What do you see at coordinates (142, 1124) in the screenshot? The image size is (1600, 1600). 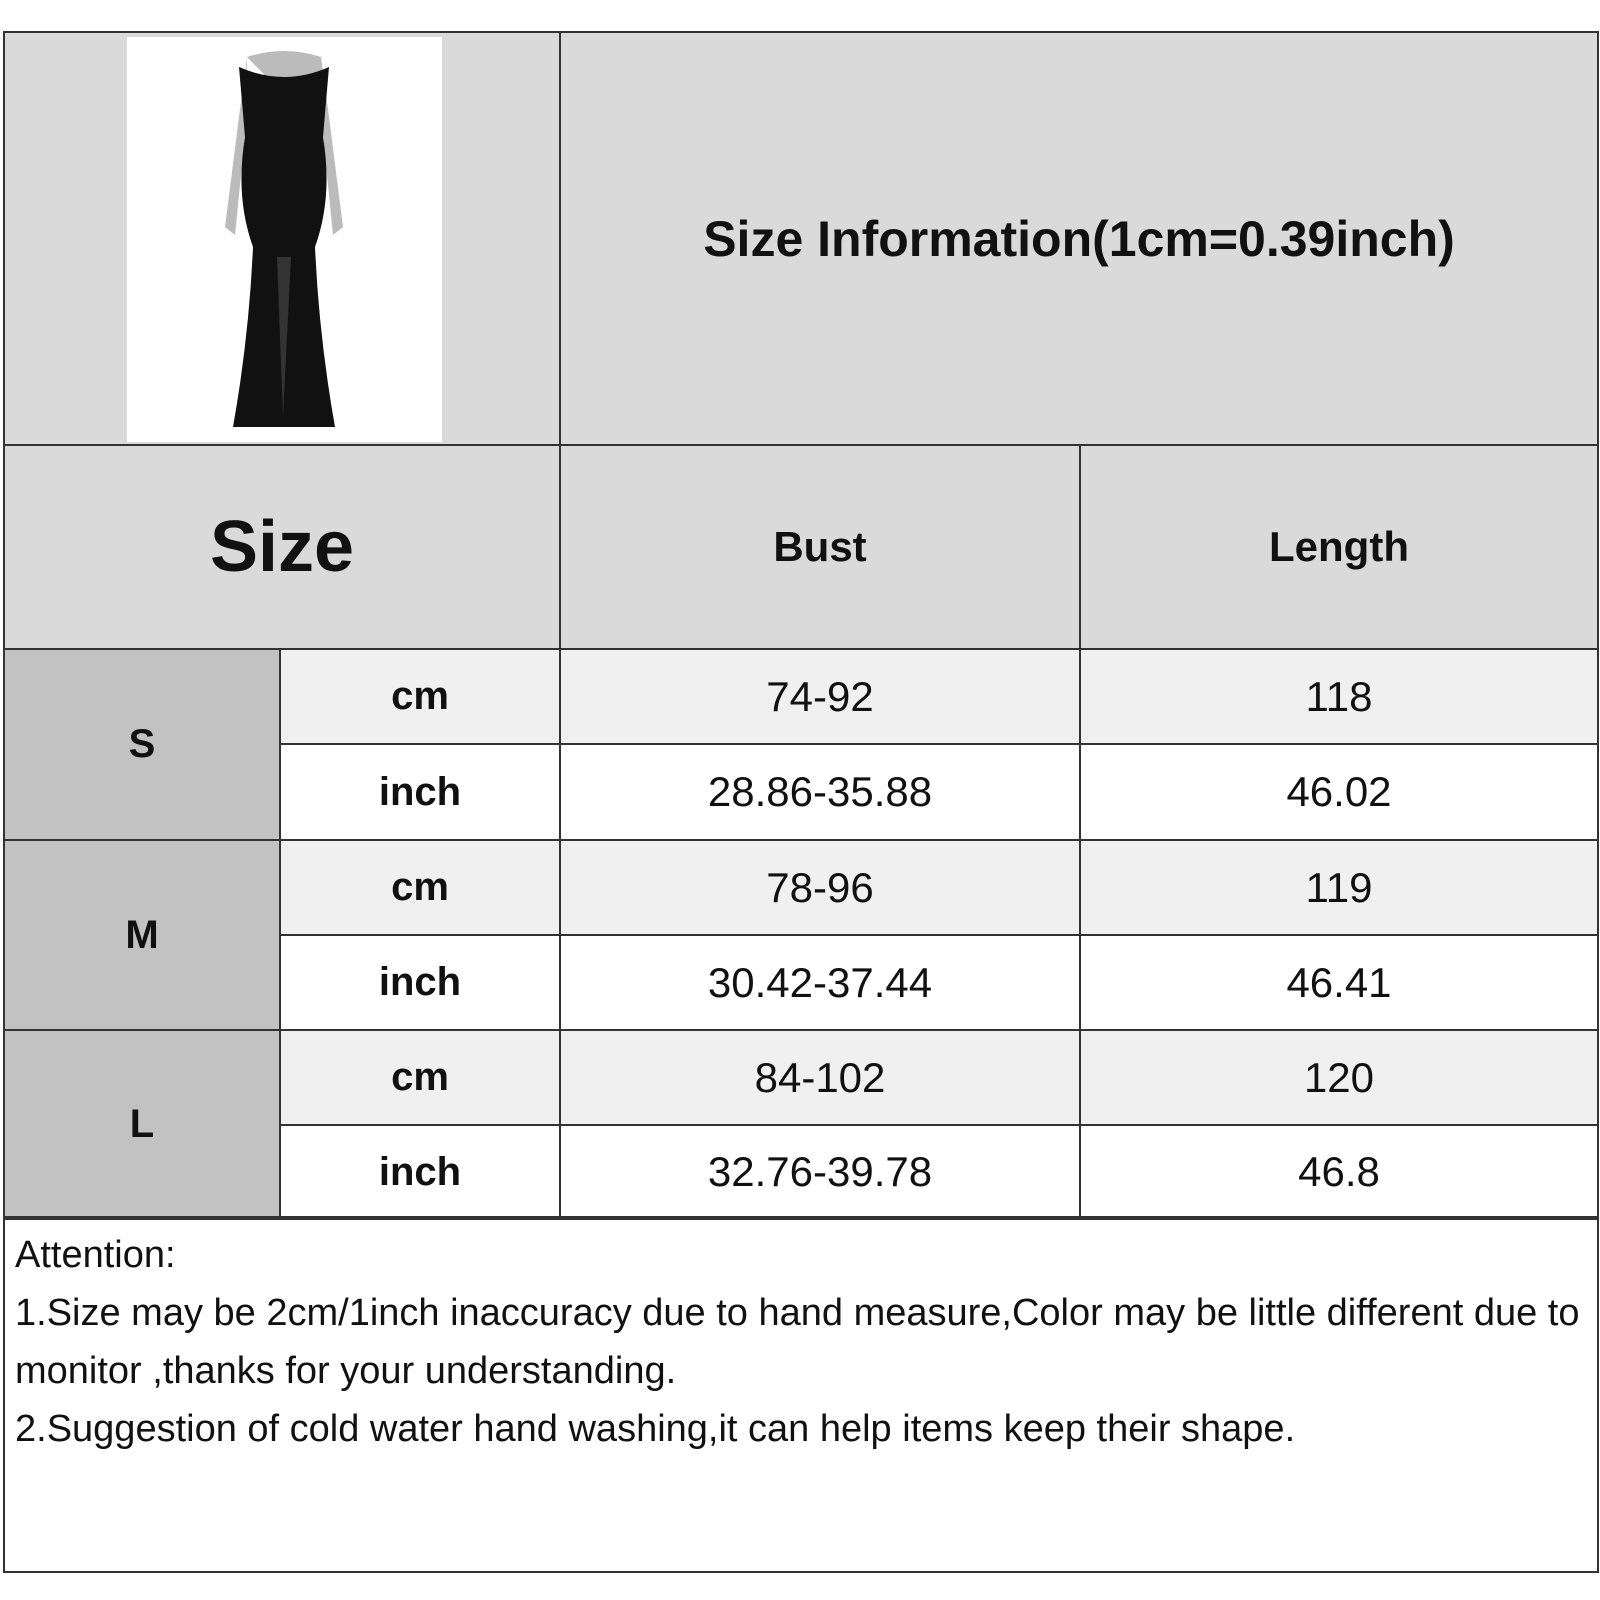 I see `size-label: L` at bounding box center [142, 1124].